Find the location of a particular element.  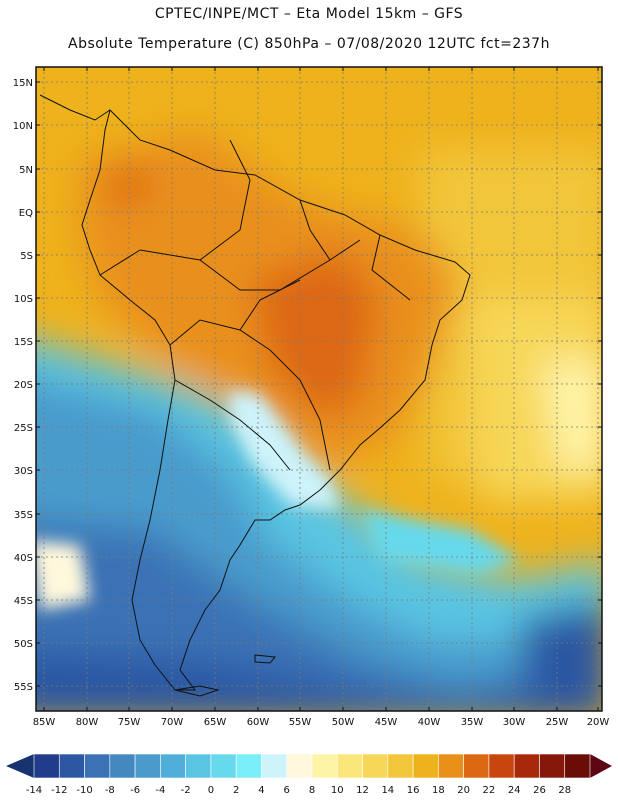

longitude-label: 30W is located at coordinates (514, 722).